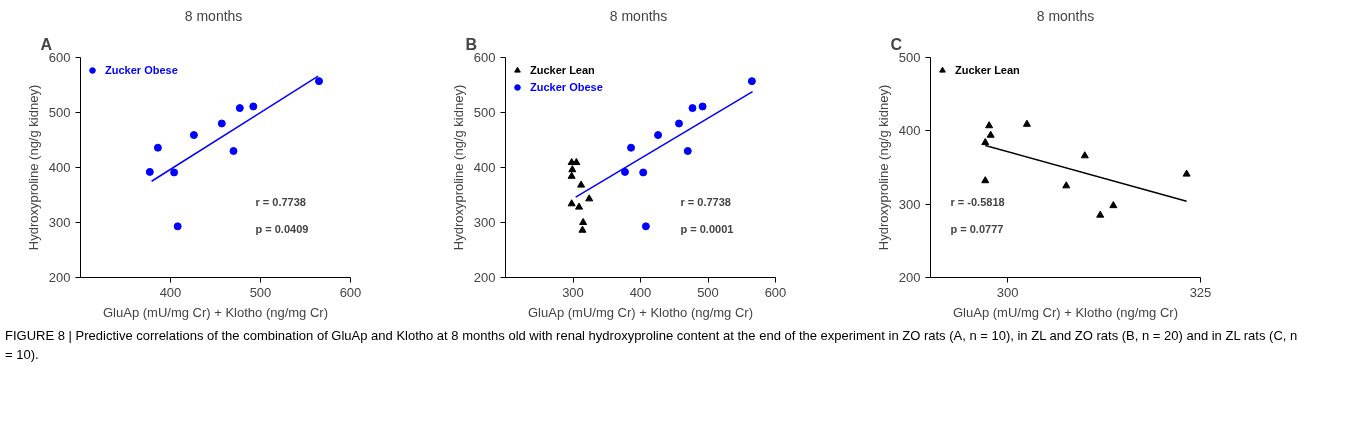 Image resolution: width=1357 pixels, height=434 pixels. Describe the element at coordinates (977, 201) in the screenshot. I see `annotation: r = -0.5818` at that location.